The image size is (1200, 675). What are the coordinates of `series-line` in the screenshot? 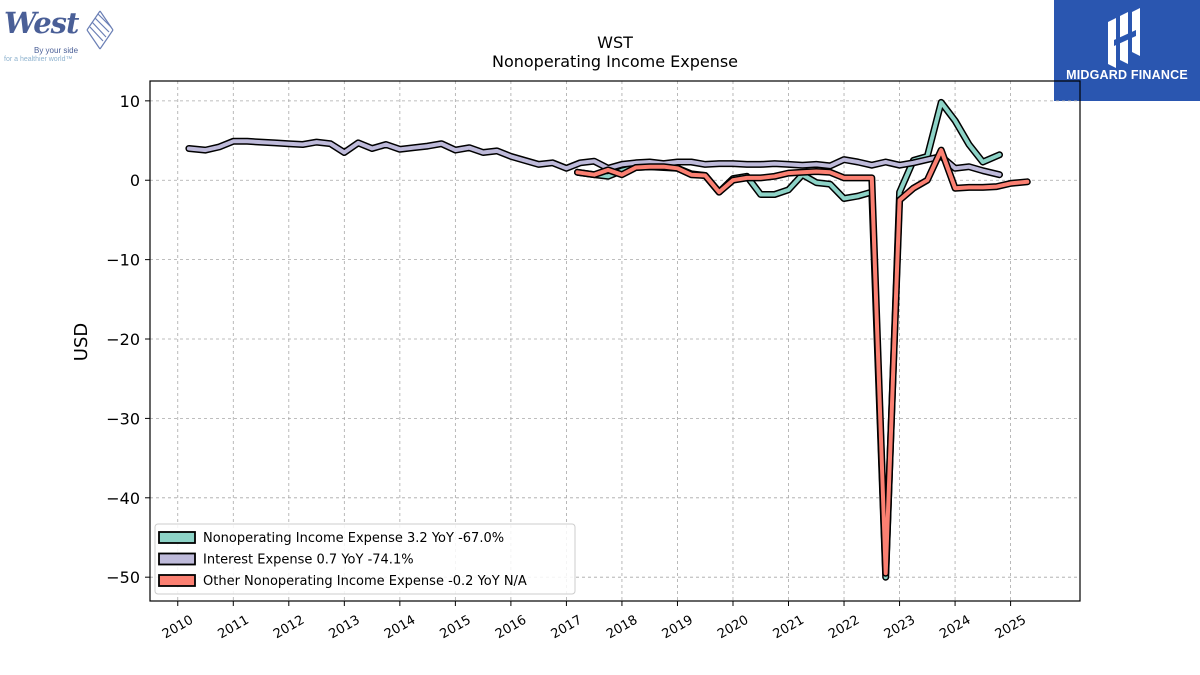 It's located at (594, 158).